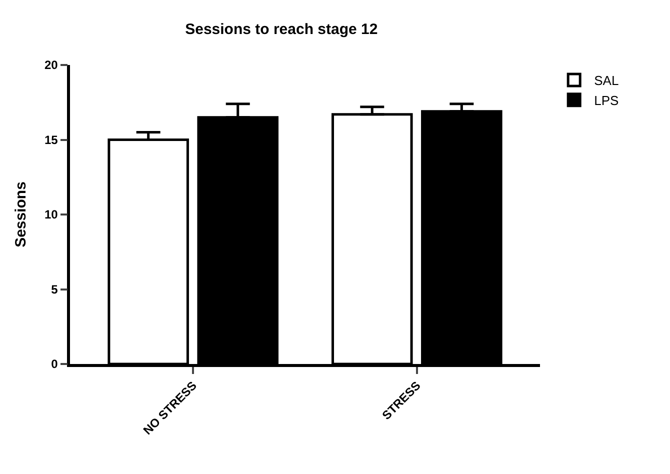 Image resolution: width=670 pixels, height=474 pixels. Describe the element at coordinates (21, 215) in the screenshot. I see `y-axis-title: Sessions` at that location.